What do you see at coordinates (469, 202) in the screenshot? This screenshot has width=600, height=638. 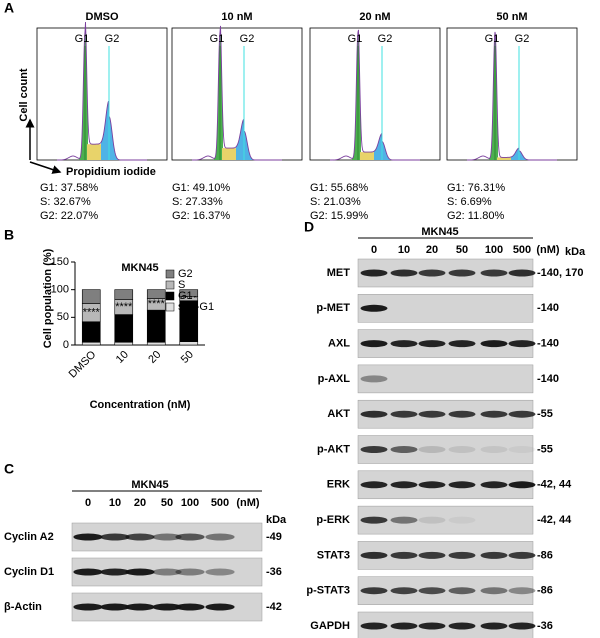 I see `stat-text: S: 6.69%` at bounding box center [469, 202].